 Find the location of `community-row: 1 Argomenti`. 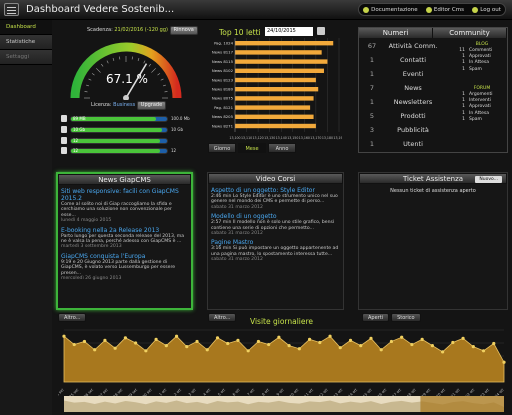

community-row: 1 Argomenti is located at coordinates (482, 95).